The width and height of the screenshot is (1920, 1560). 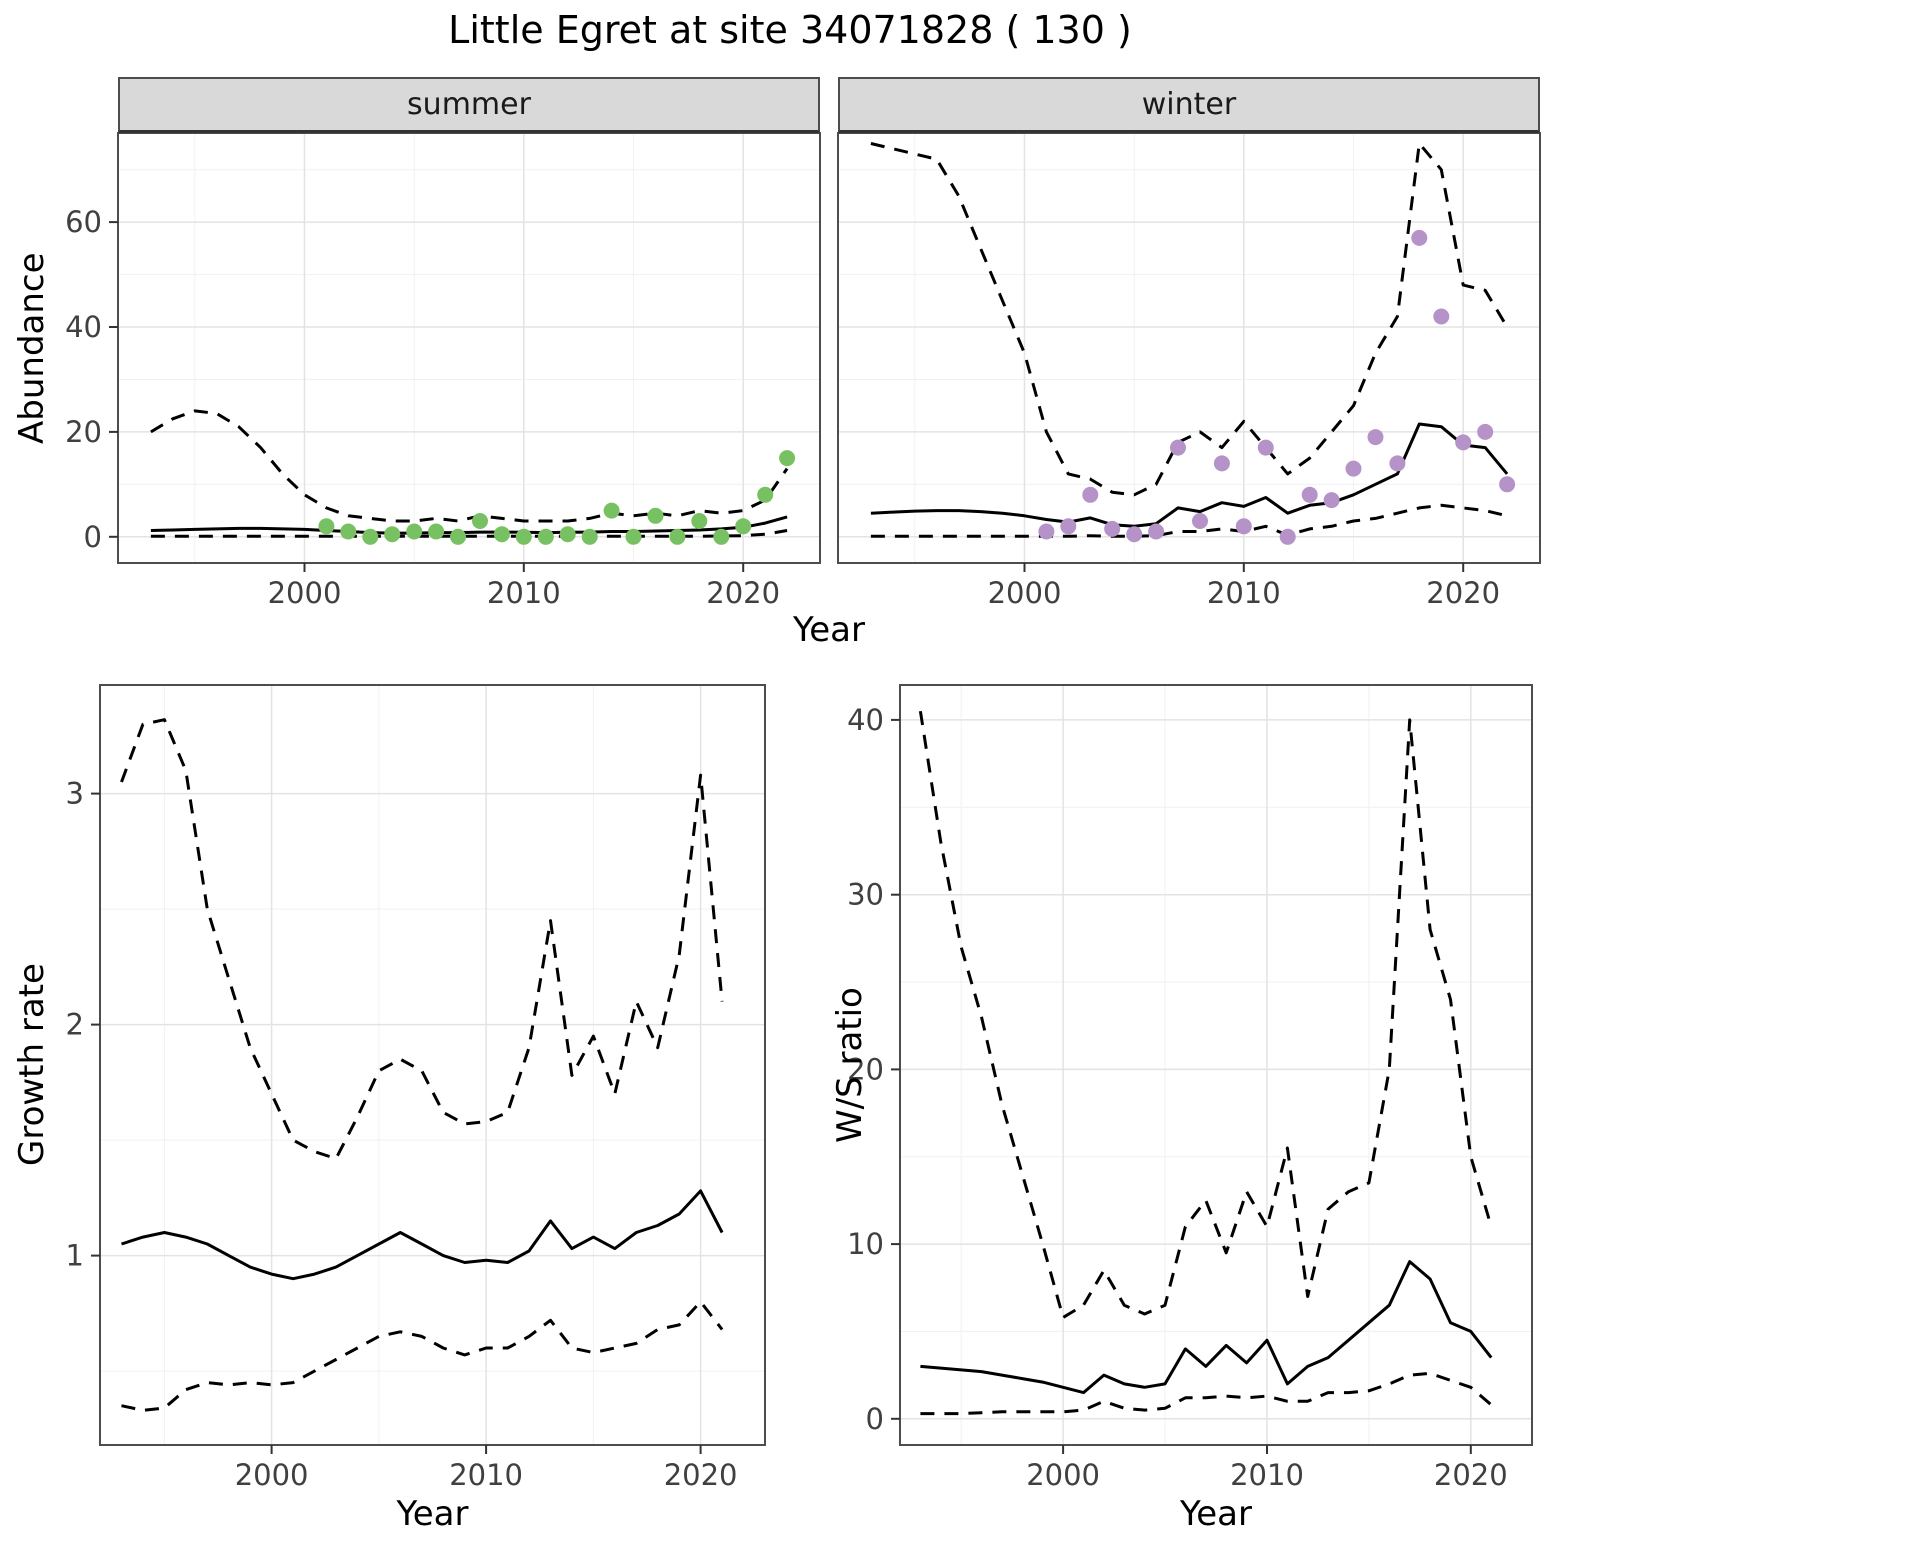 I want to click on facet-strip-summer: summer, so click(x=469, y=105).